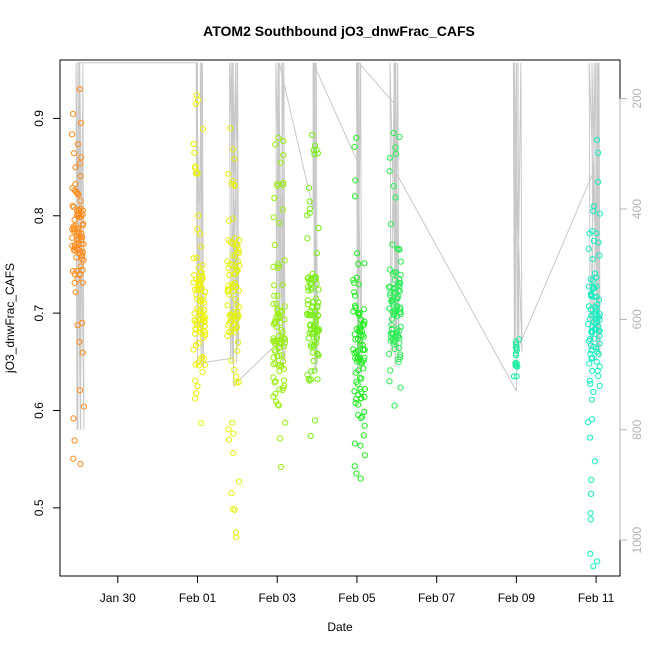 Image resolution: width=650 pixels, height=650 pixels. I want to click on x-tick-label: Feb 11, so click(596, 598).